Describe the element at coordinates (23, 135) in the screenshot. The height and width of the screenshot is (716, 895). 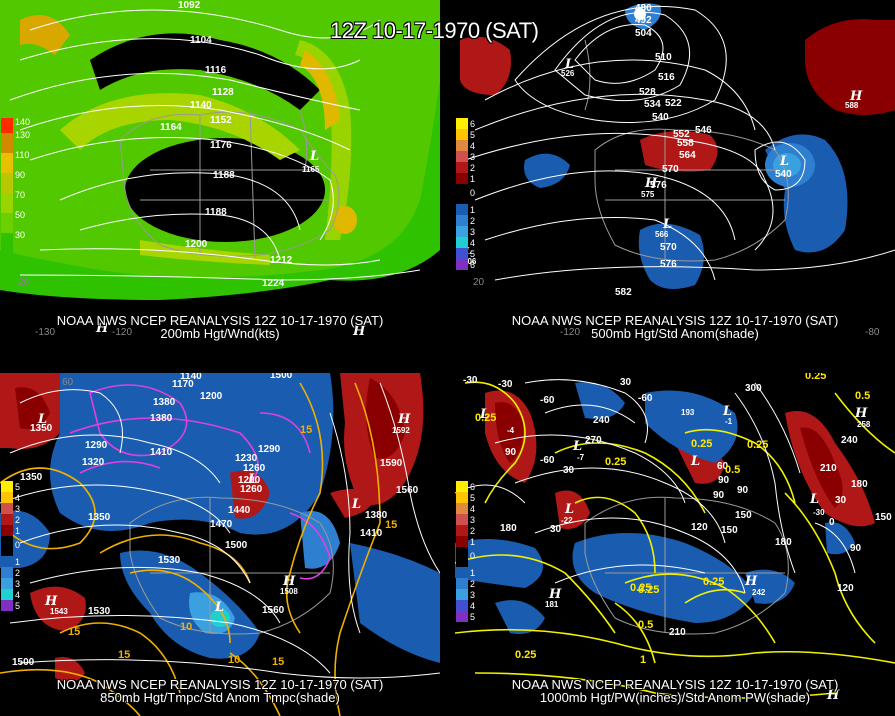
I see `legend-label: 130` at that location.